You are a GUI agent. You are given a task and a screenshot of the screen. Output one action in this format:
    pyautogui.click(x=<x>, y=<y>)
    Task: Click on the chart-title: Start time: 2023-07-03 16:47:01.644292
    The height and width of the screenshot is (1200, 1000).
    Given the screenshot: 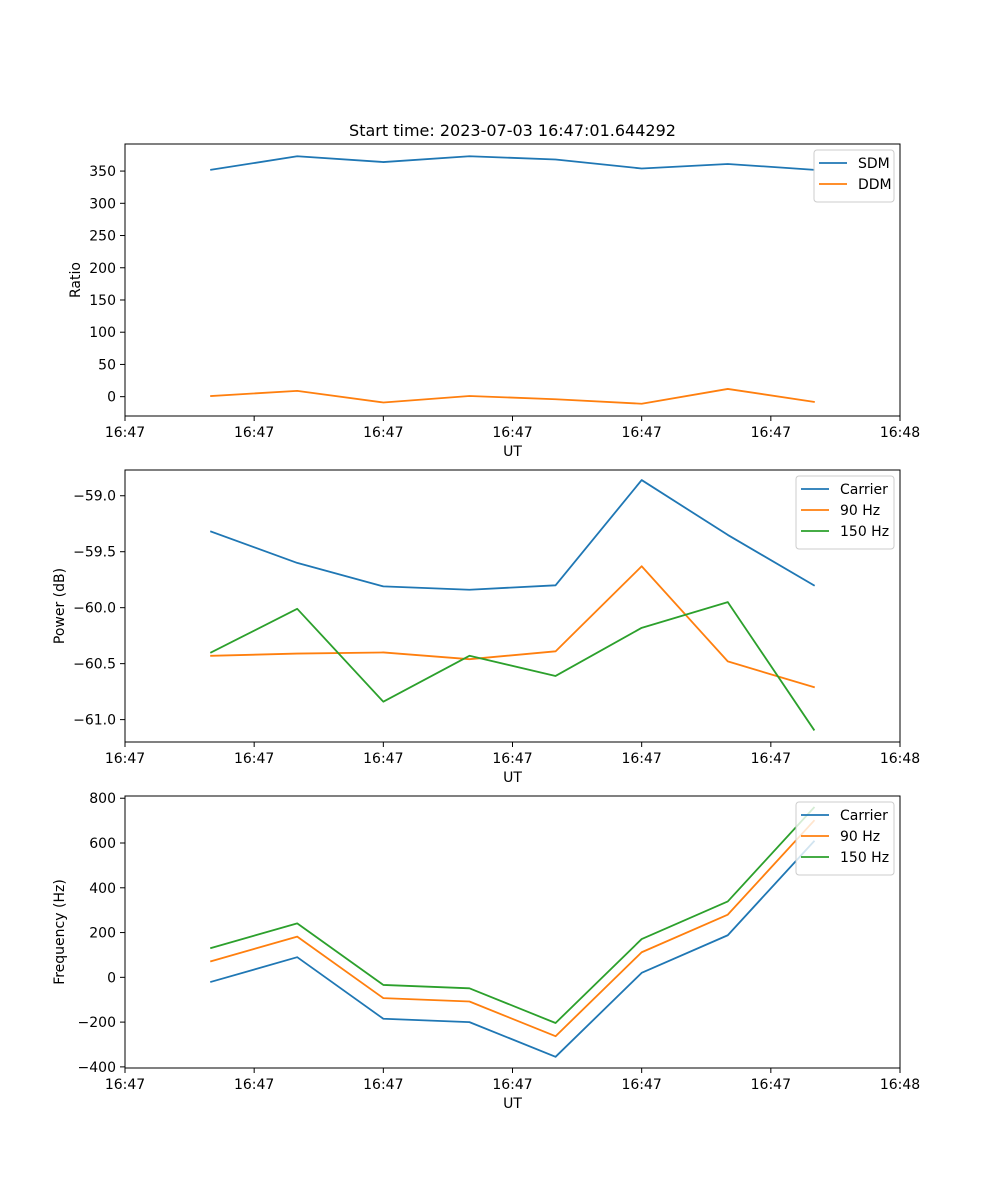 What is the action you would take?
    pyautogui.click(x=512, y=130)
    